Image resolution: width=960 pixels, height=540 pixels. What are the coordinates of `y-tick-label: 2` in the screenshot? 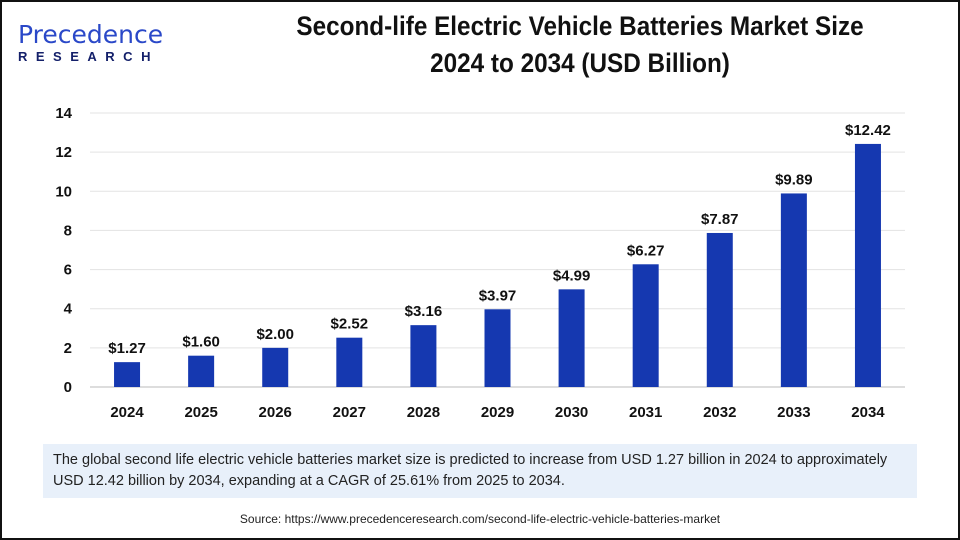 It's located at (68, 348).